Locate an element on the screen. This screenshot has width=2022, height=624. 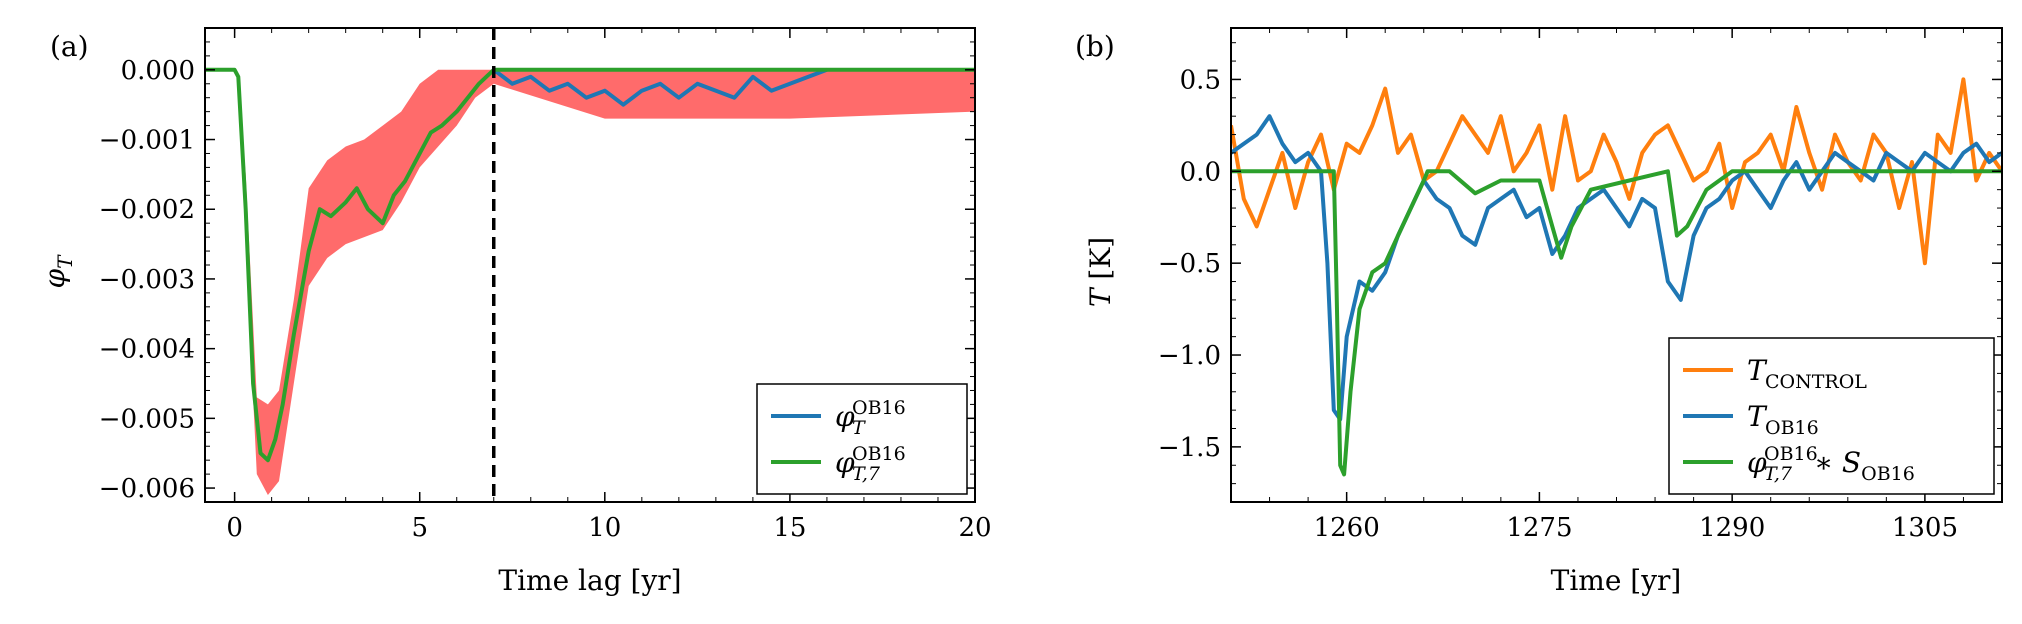
panel-a-ytick-label: −0.005 is located at coordinates (147, 419).